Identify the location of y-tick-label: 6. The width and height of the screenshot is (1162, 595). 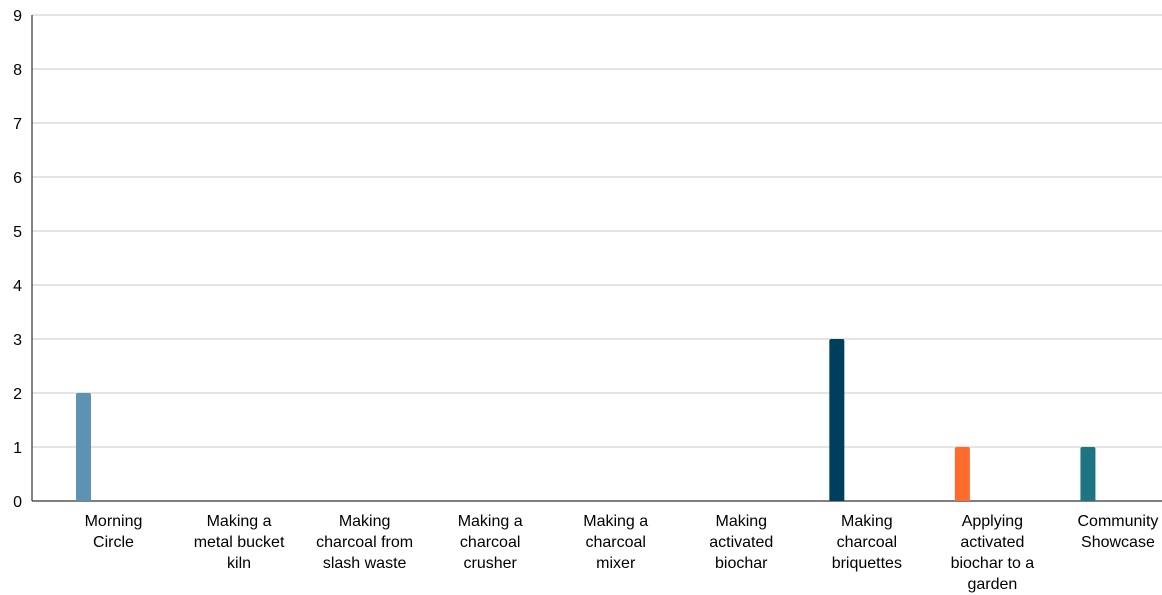
(17, 178).